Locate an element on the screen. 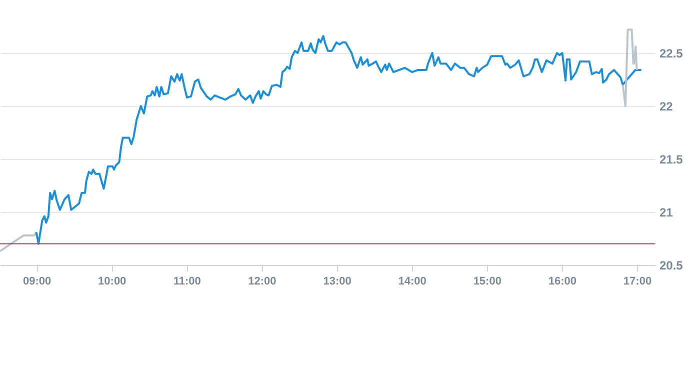 This screenshot has width=693, height=365. x-tick-label: 15:00 is located at coordinates (487, 282).